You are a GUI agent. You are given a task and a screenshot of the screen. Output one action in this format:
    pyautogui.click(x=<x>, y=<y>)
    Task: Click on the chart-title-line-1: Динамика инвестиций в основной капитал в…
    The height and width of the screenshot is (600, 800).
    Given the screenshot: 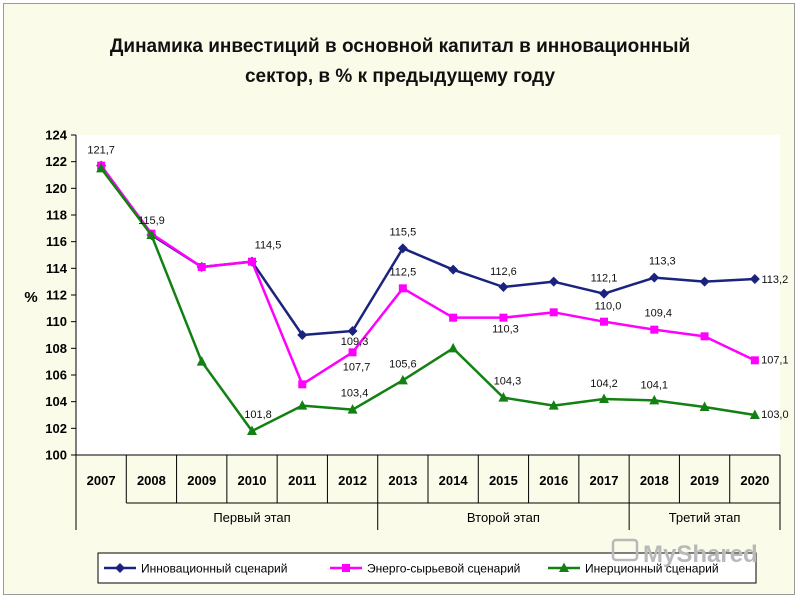 What is the action you would take?
    pyautogui.click(x=400, y=46)
    